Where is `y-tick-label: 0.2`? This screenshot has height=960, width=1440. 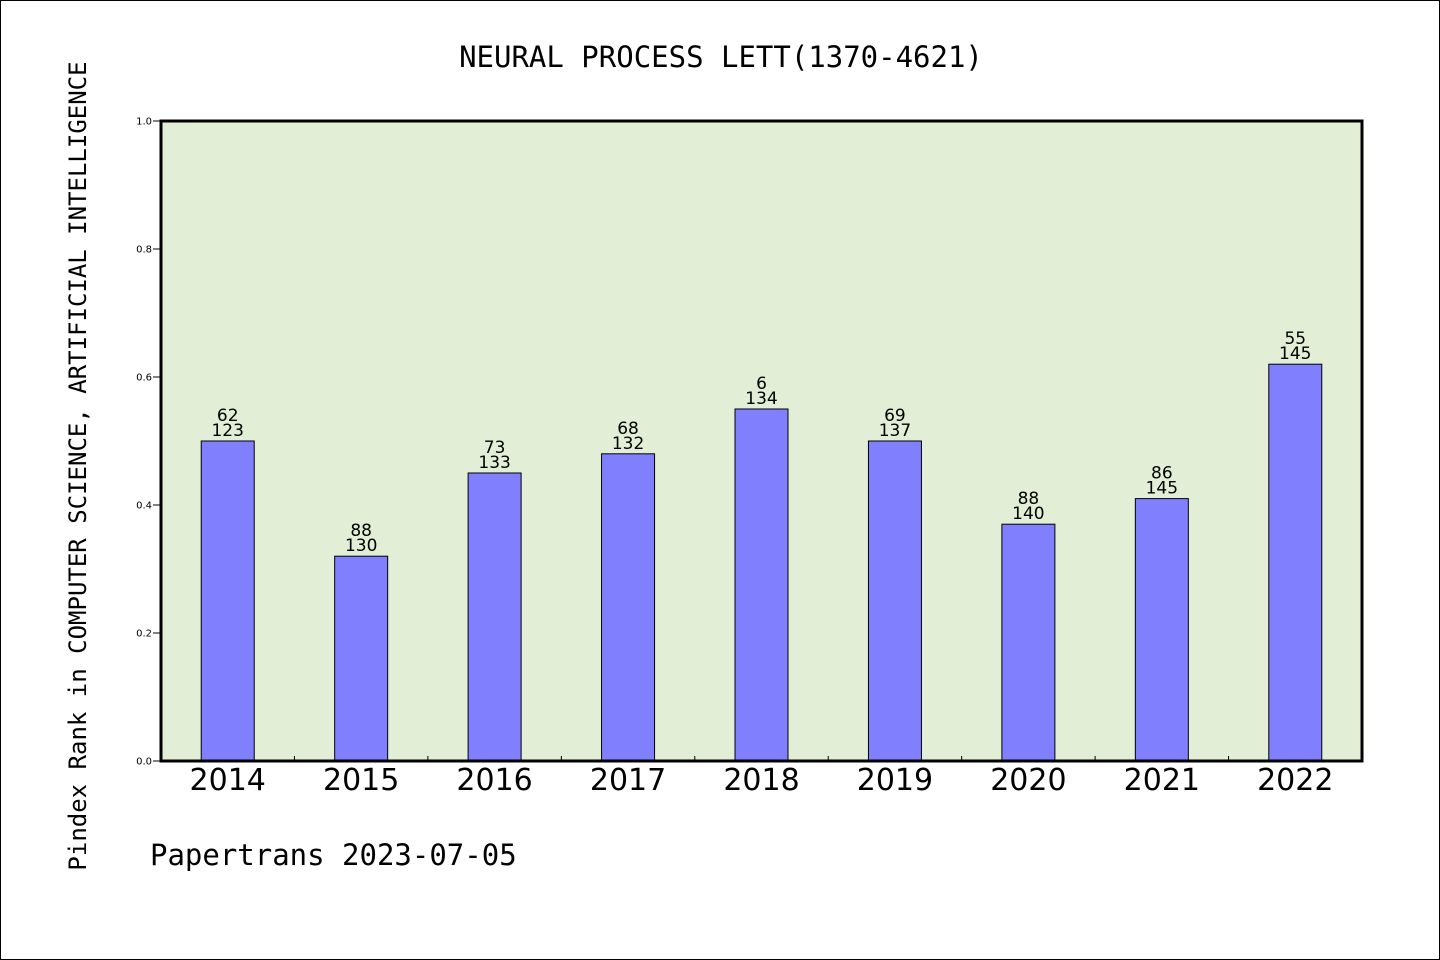
y-tick-label: 0.2 is located at coordinates (144, 634).